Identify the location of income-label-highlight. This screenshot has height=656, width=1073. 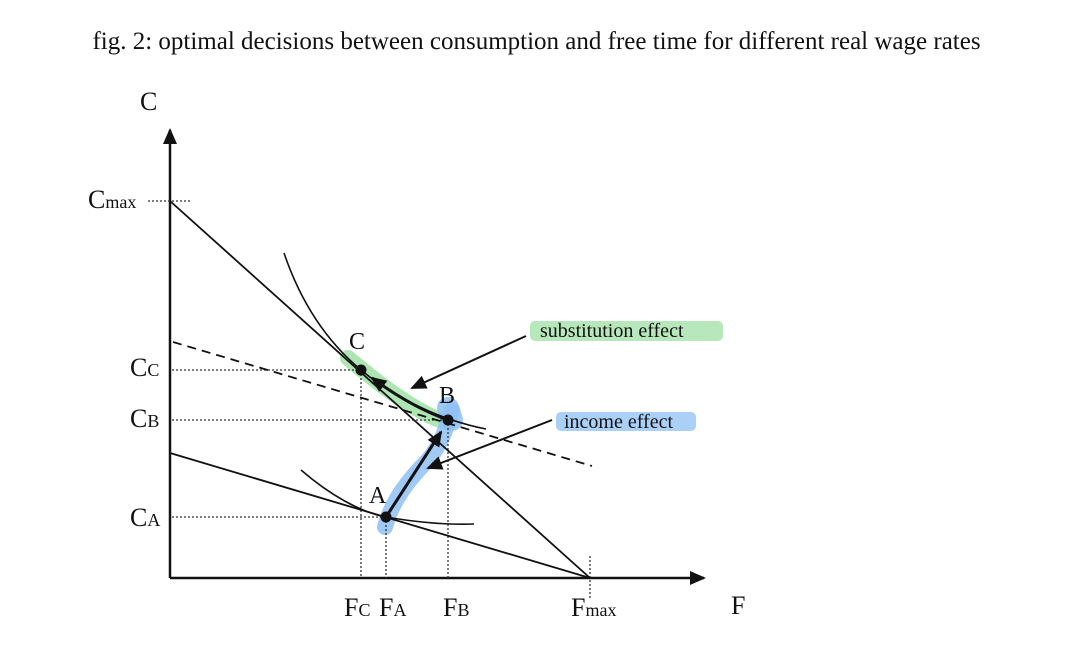
(626, 421).